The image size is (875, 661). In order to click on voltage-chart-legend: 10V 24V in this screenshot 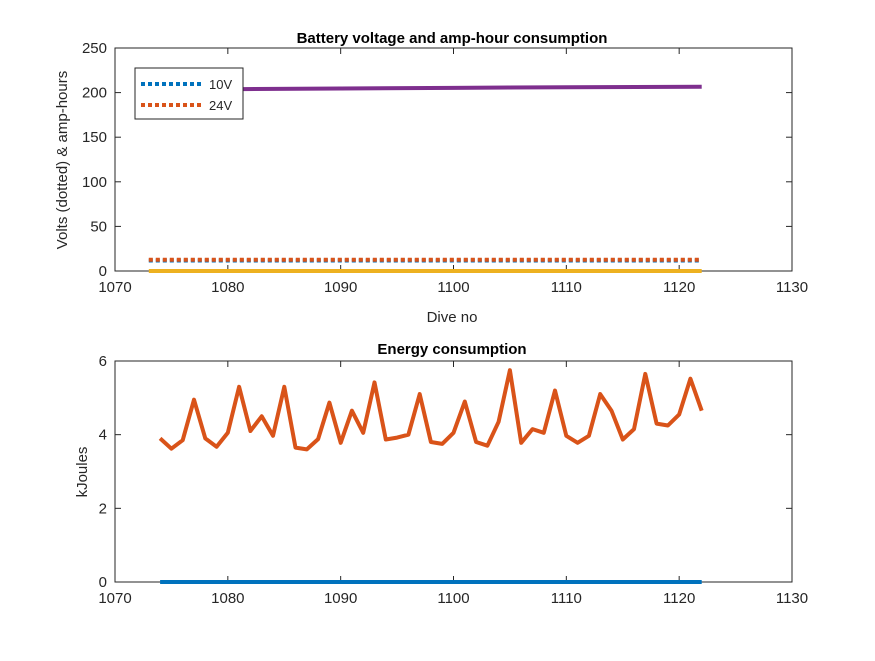, I will do `click(189, 93)`.